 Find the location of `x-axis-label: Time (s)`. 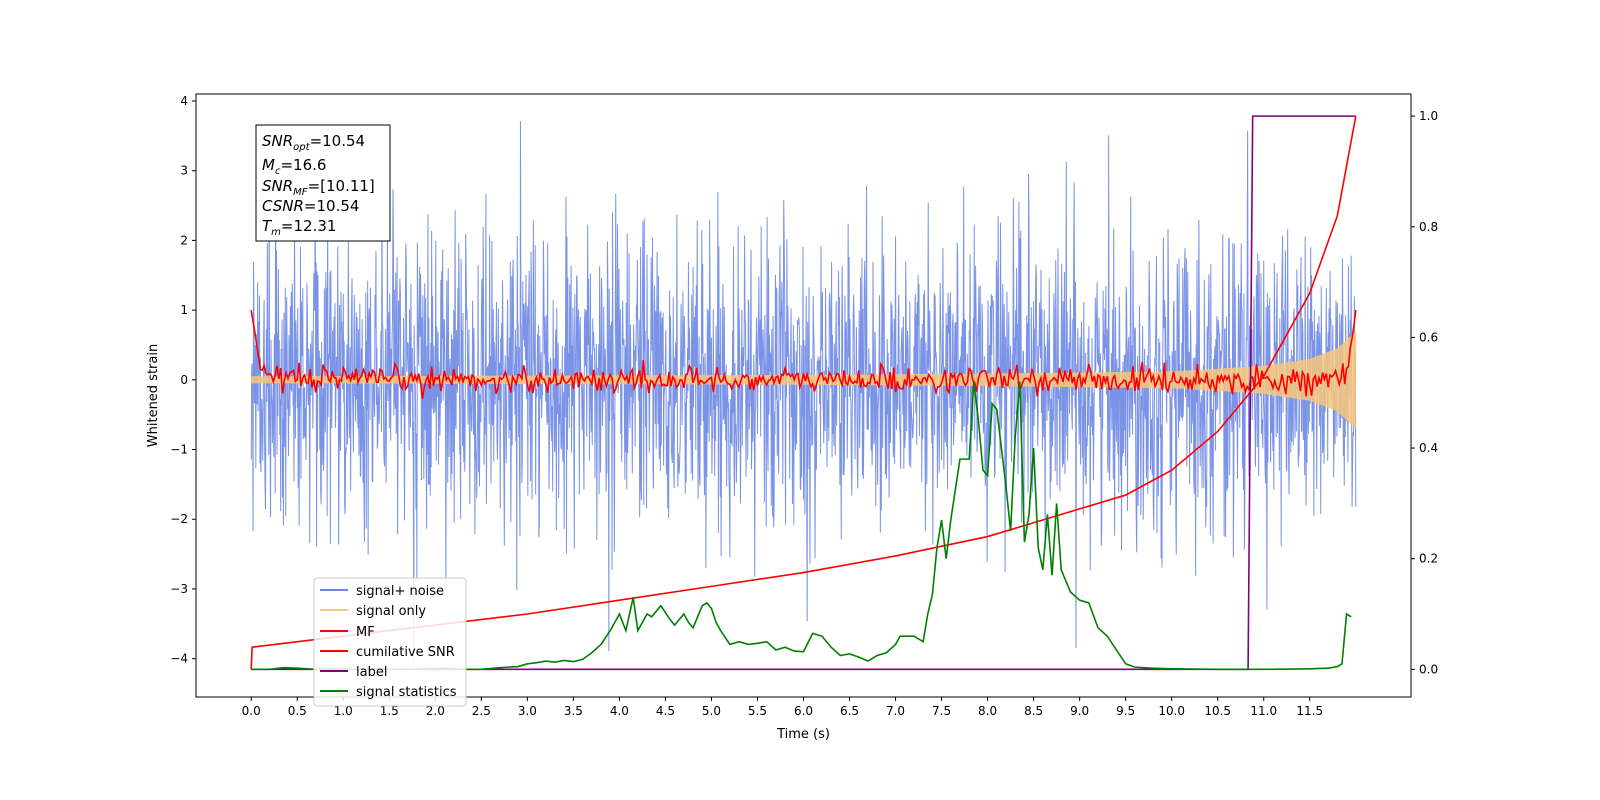

x-axis-label: Time (s) is located at coordinates (803, 734).